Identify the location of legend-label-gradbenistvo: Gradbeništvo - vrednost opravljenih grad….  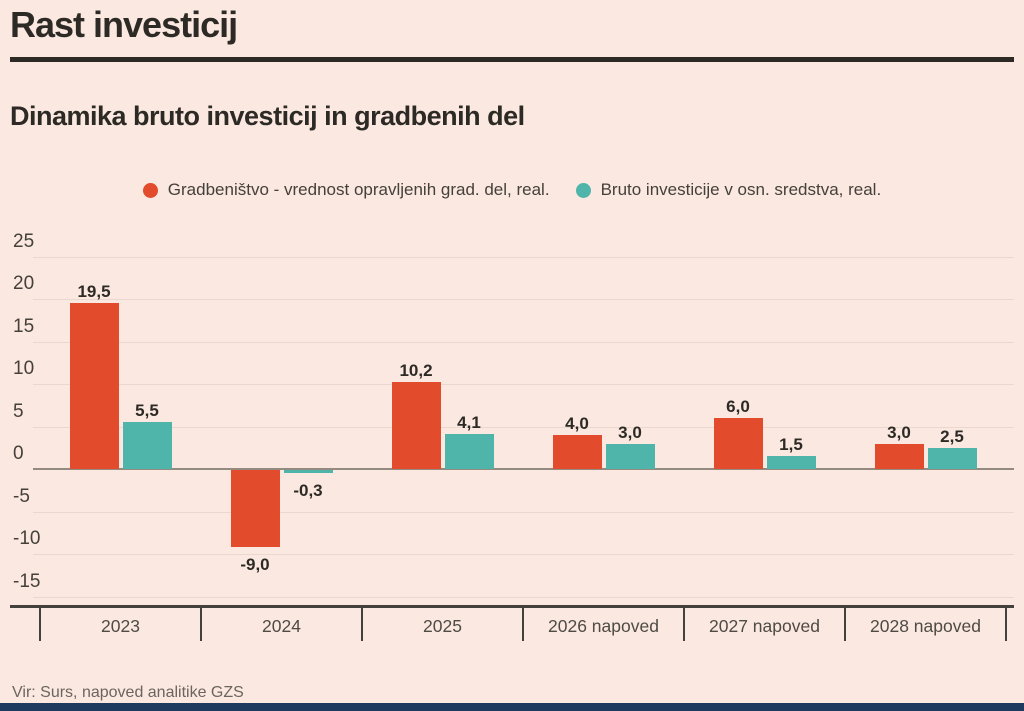
(358, 189).